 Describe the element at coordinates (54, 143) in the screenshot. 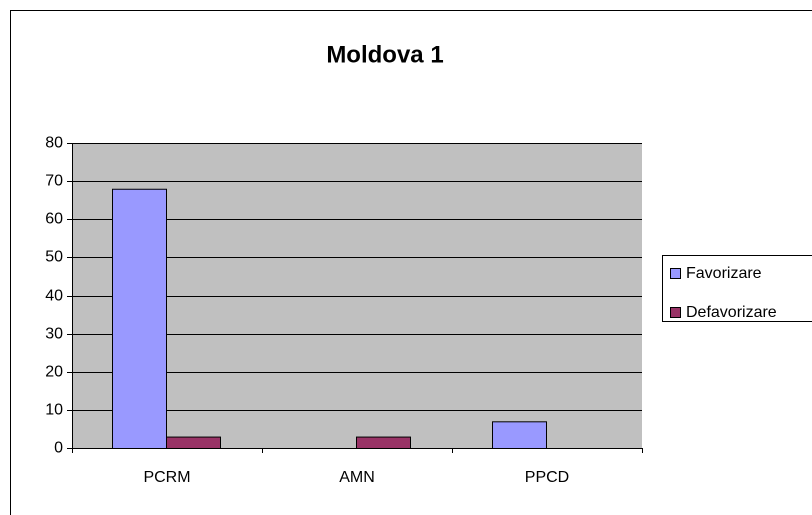

I see `y-tick-label: 80` at that location.